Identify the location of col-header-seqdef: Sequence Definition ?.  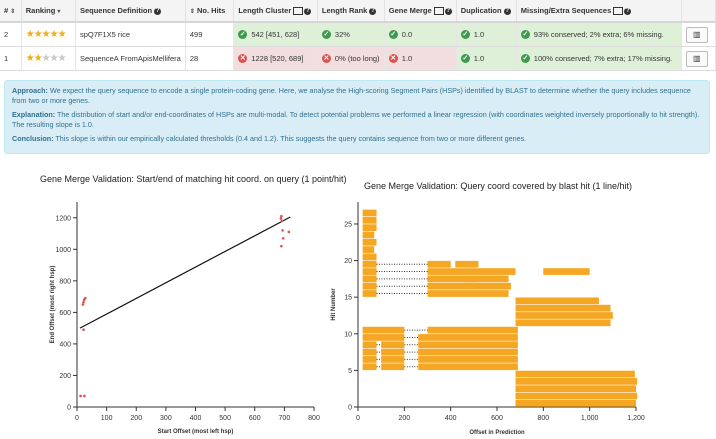
(130, 11).